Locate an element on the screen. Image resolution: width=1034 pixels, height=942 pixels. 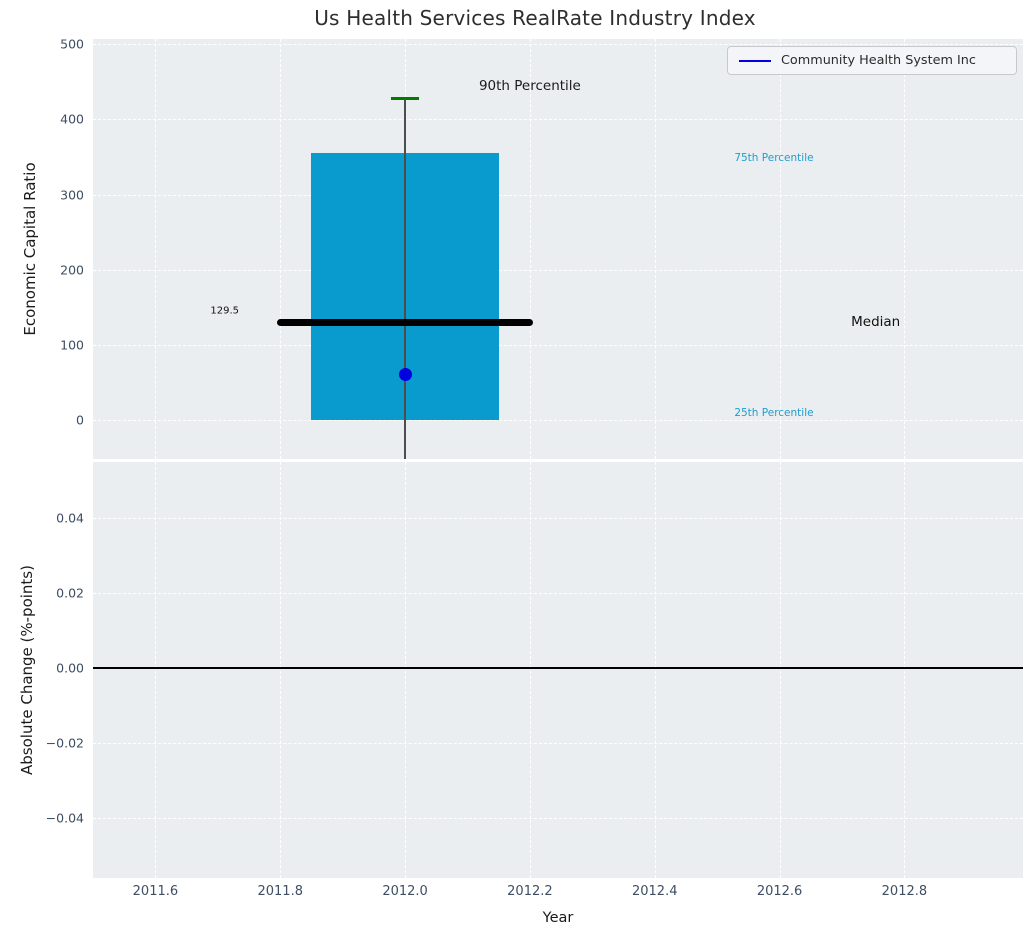
y-tick-label: 0.04 is located at coordinates (70, 518).